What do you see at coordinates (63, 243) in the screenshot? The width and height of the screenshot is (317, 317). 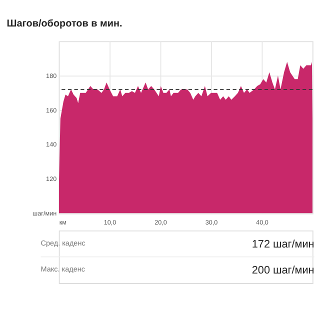 I see `text: Сред. каденс` at bounding box center [63, 243].